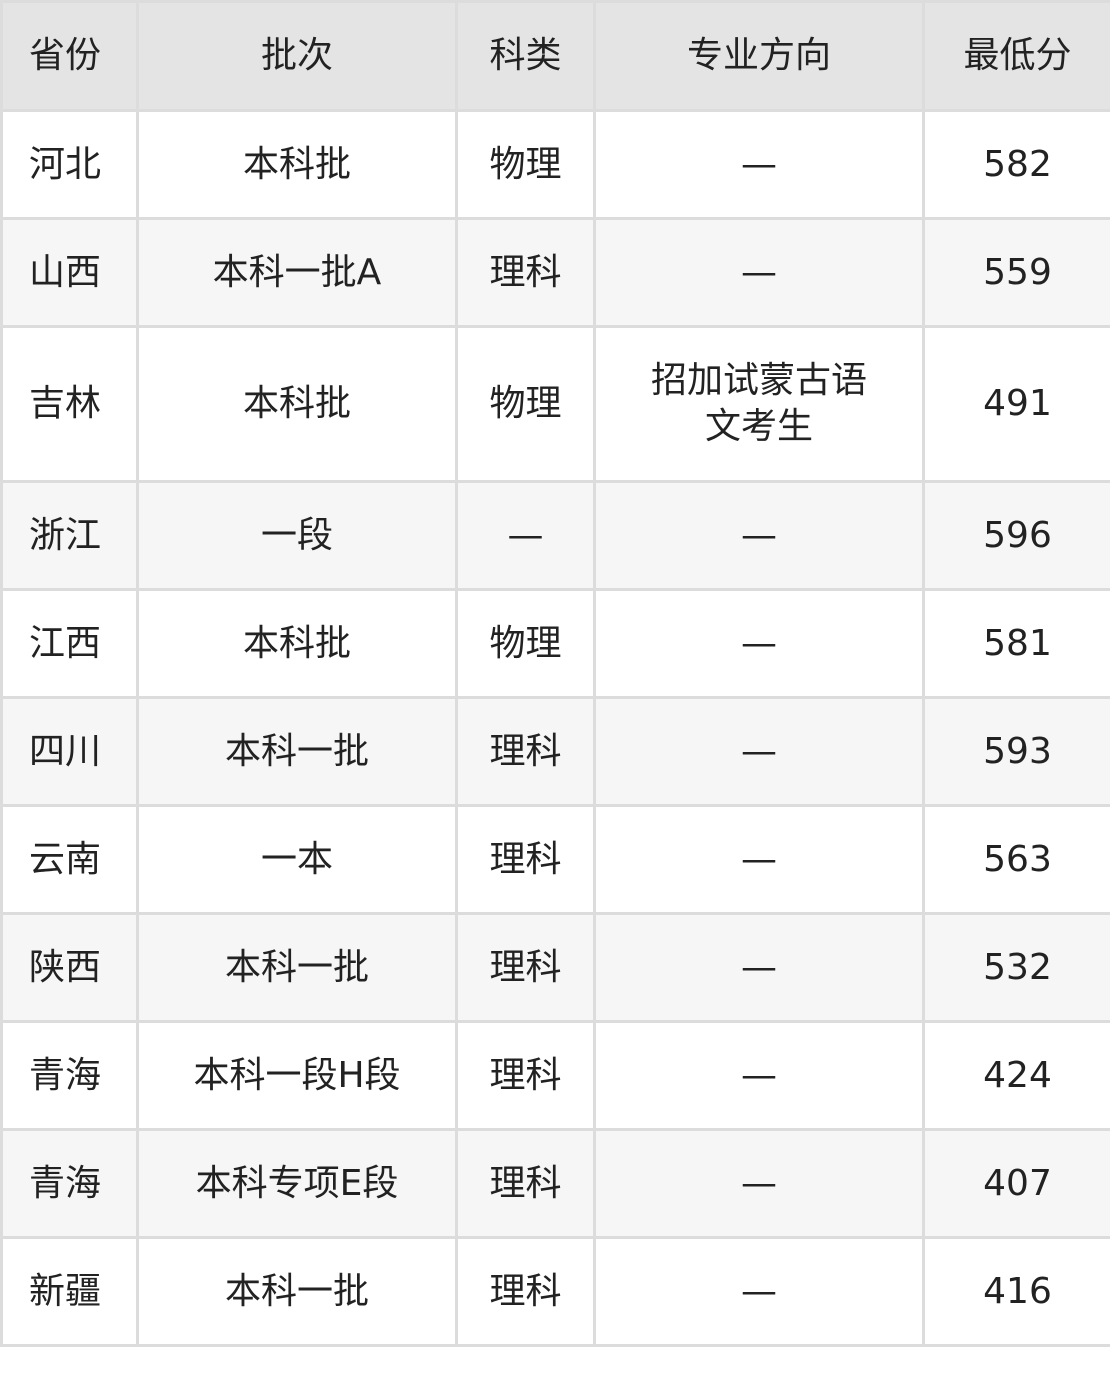 This screenshot has width=1110, height=1383. I want to click on header-province: 省份, so click(69, 56).